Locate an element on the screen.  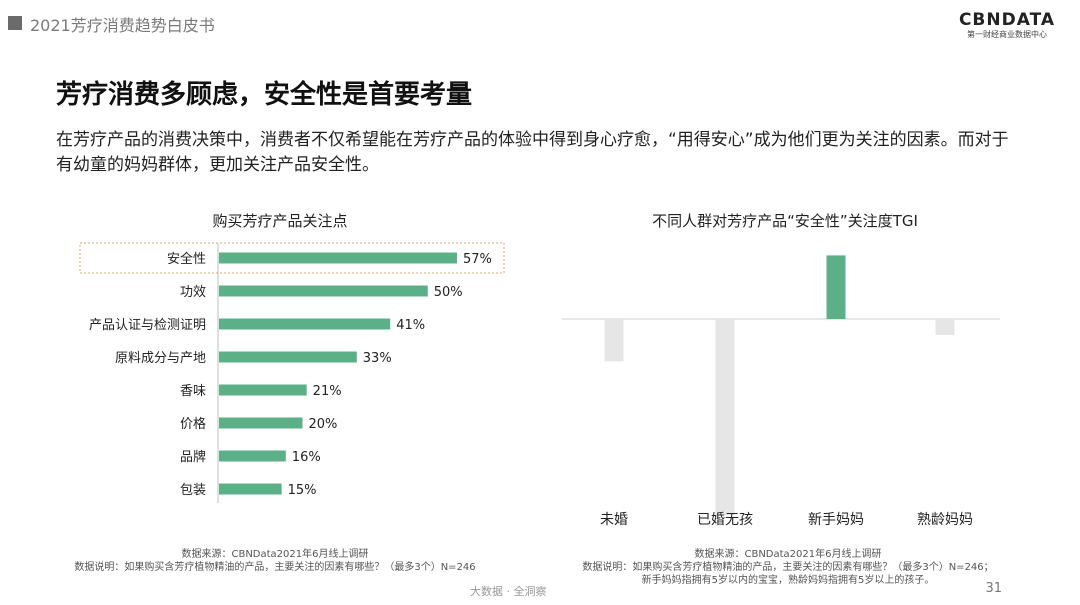
category-label: 安全性 is located at coordinates (186, 259).